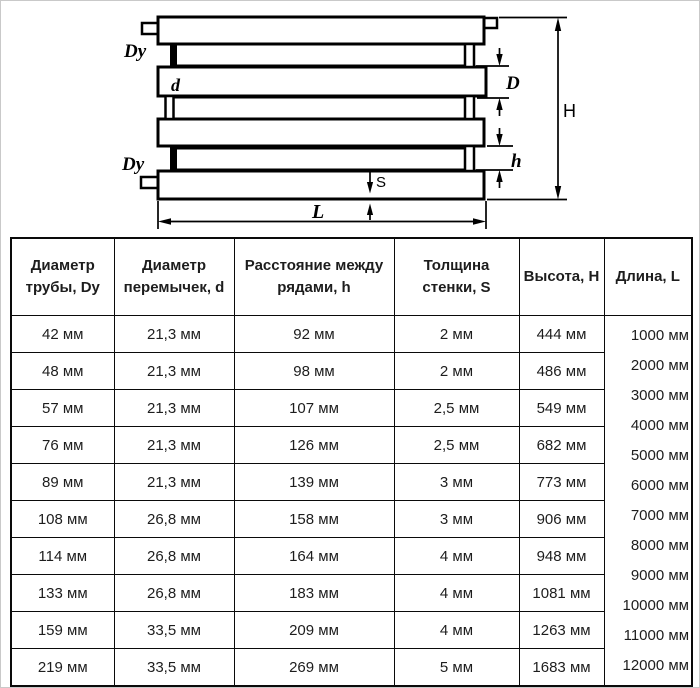  Describe the element at coordinates (317, 212) in the screenshot. I see `label-L: L` at that location.